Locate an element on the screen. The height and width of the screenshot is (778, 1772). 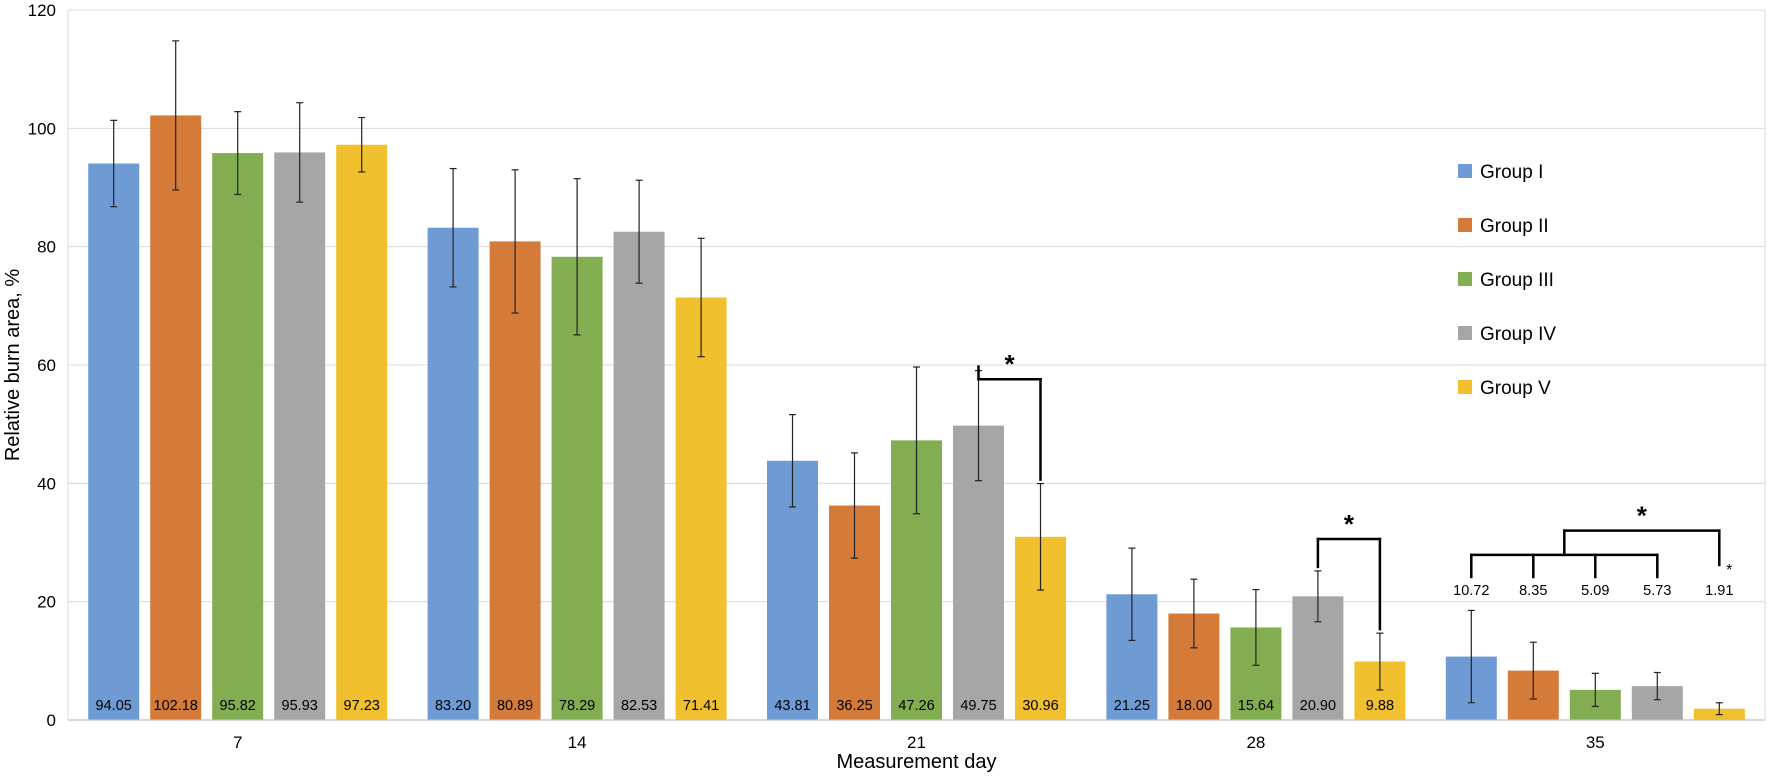
legend-item-group-iii: Group III is located at coordinates (1506, 280).